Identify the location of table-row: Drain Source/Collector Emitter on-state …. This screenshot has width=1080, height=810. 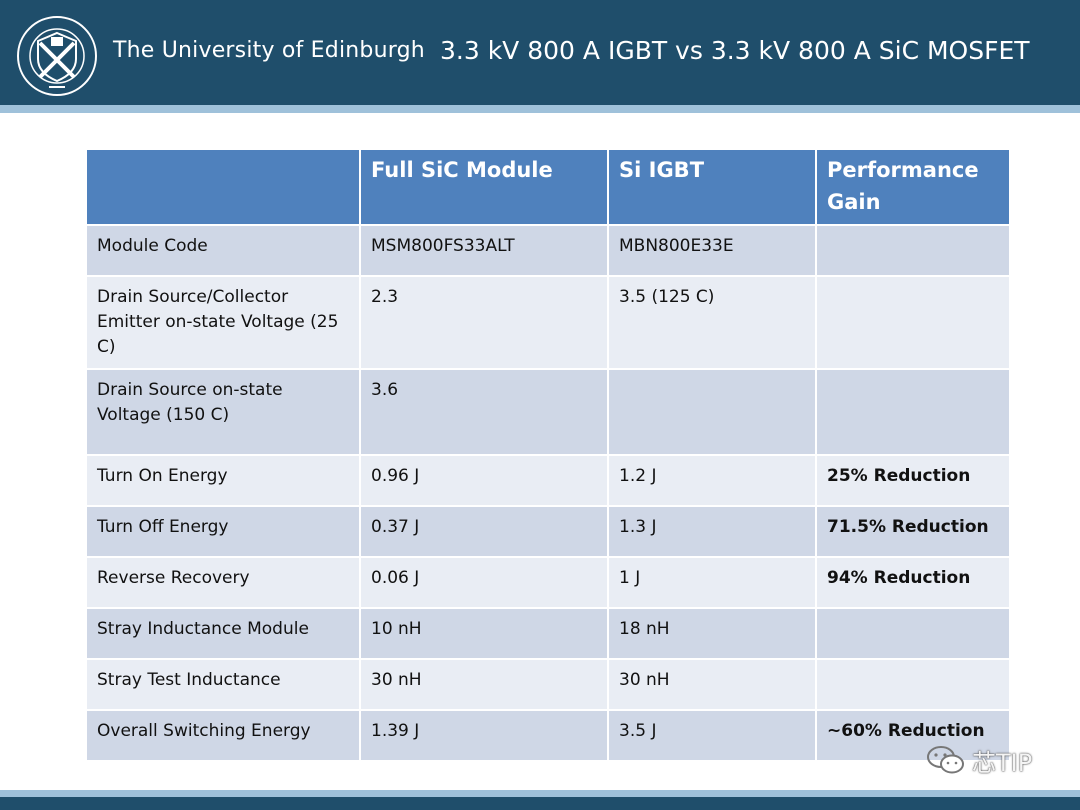
(548, 322).